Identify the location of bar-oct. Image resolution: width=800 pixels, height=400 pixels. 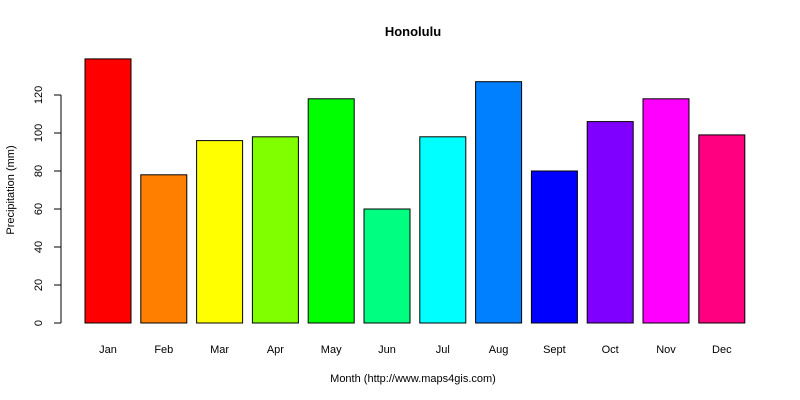
(610, 222).